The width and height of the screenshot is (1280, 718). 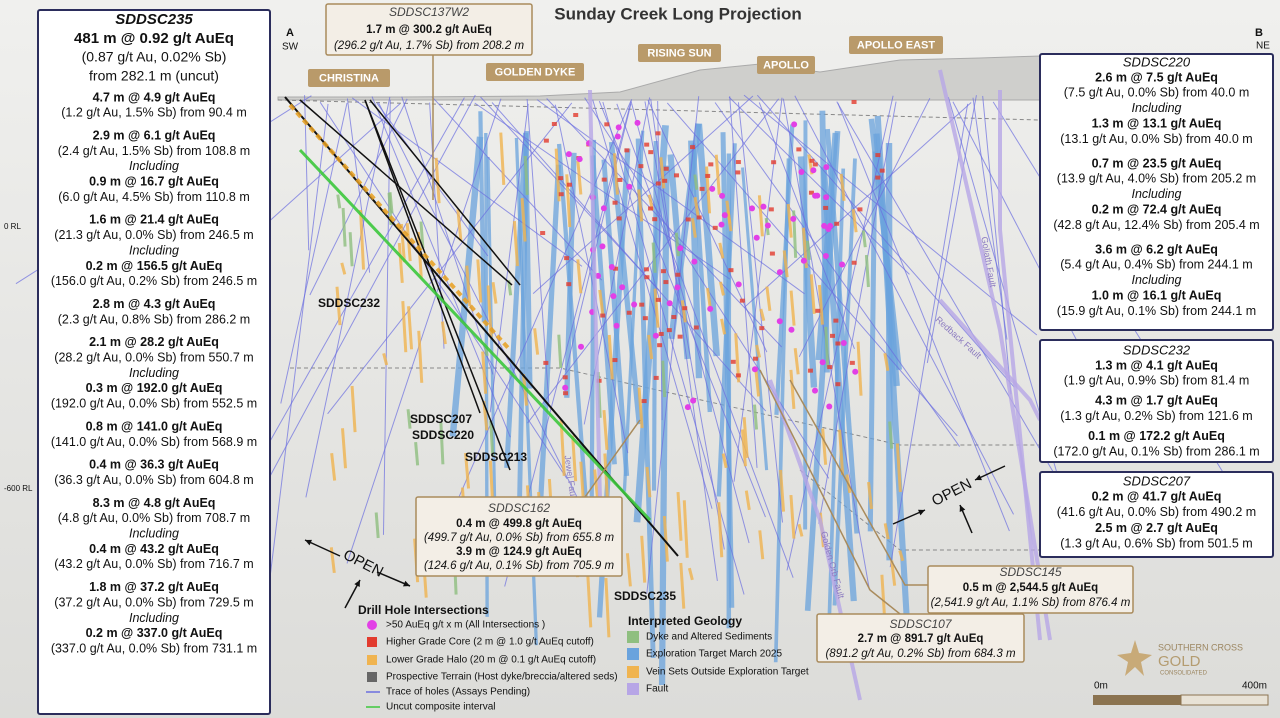 What do you see at coordinates (1157, 496) in the screenshot?
I see `result-line: 0.2 m @ 41.7 g/t AuEq` at bounding box center [1157, 496].